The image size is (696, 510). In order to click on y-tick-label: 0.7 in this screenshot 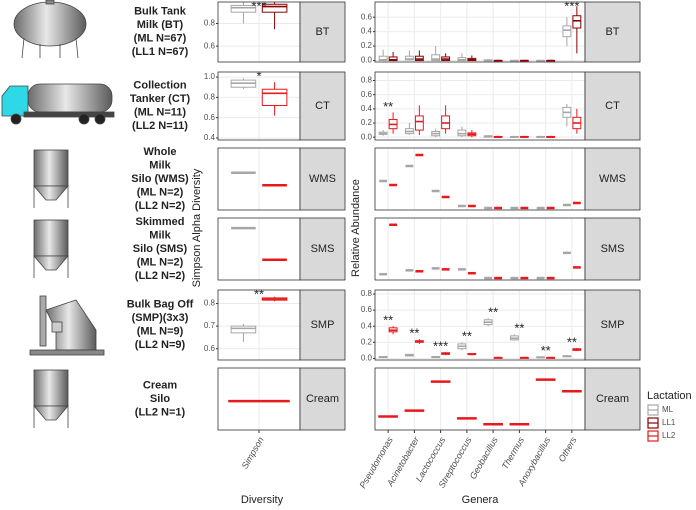, I will do `click(210, 325)`.